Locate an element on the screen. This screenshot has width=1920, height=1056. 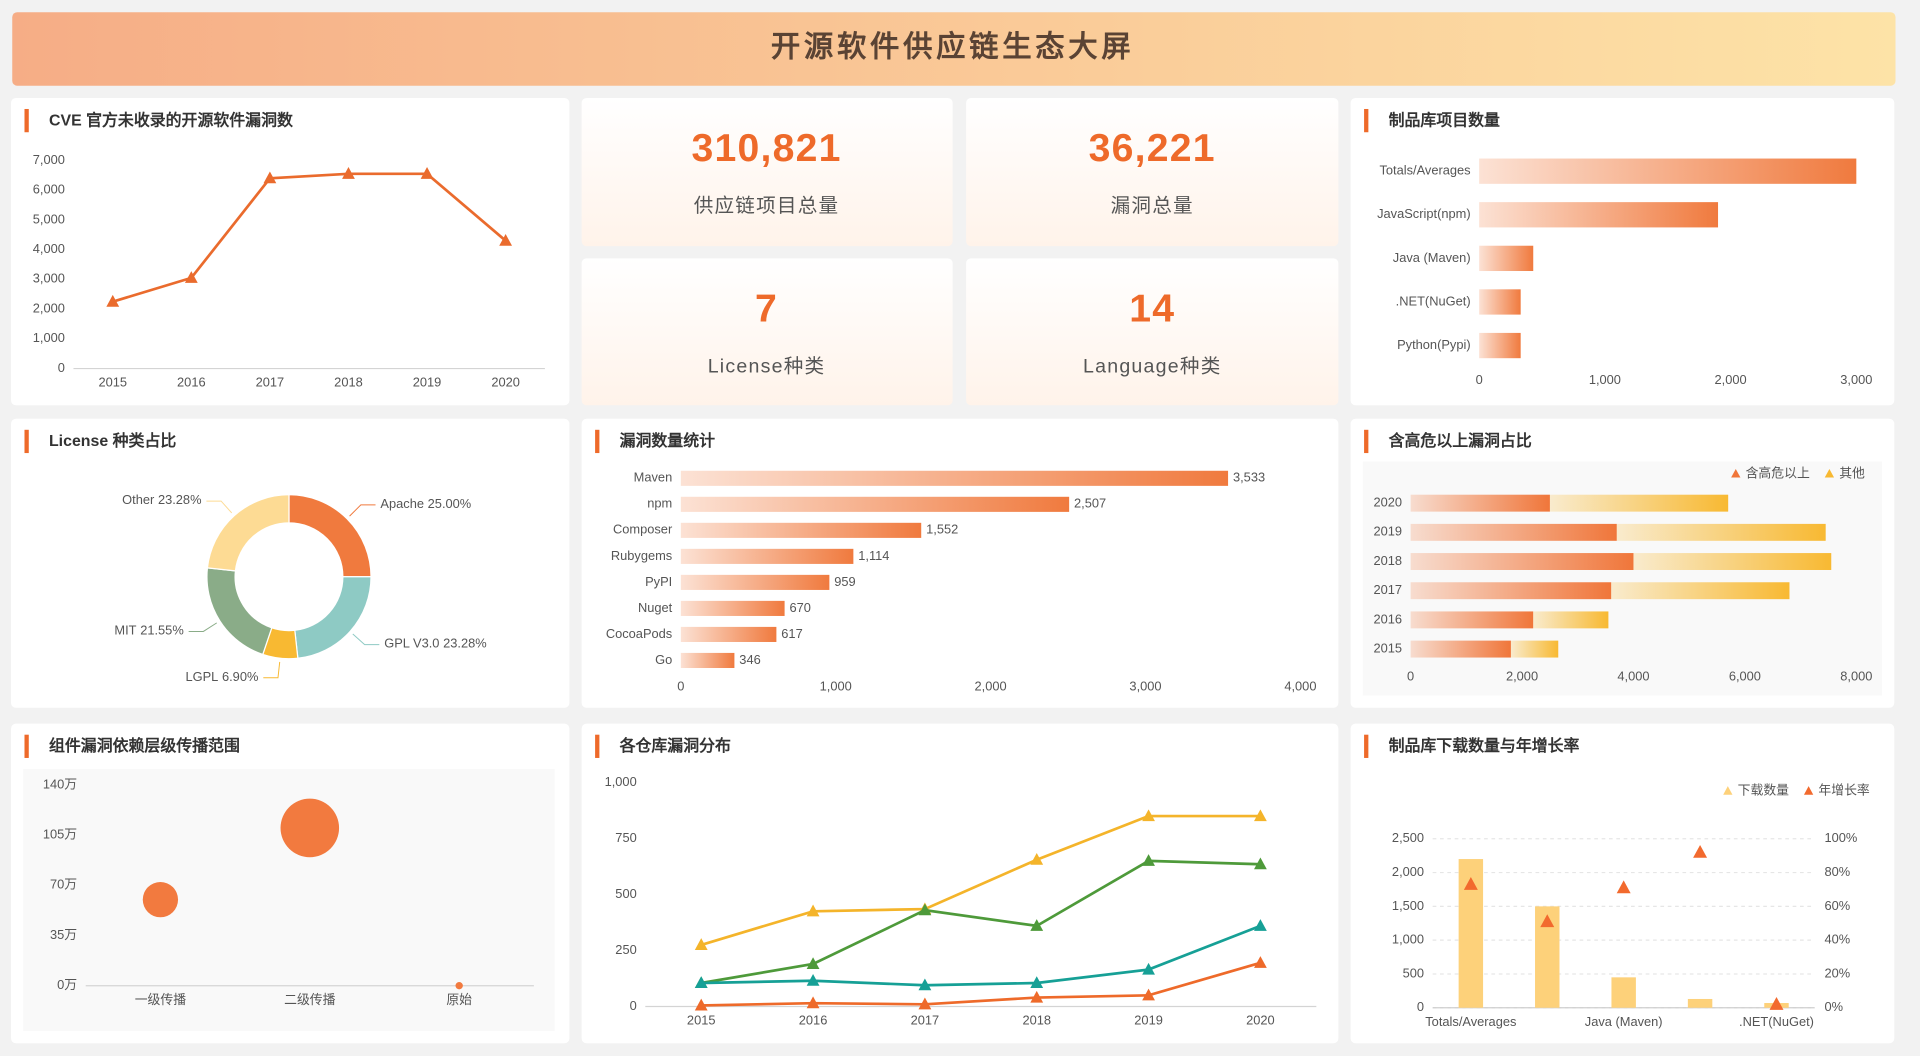
kpi-label: 漏洞总量 is located at coordinates (1152, 206).